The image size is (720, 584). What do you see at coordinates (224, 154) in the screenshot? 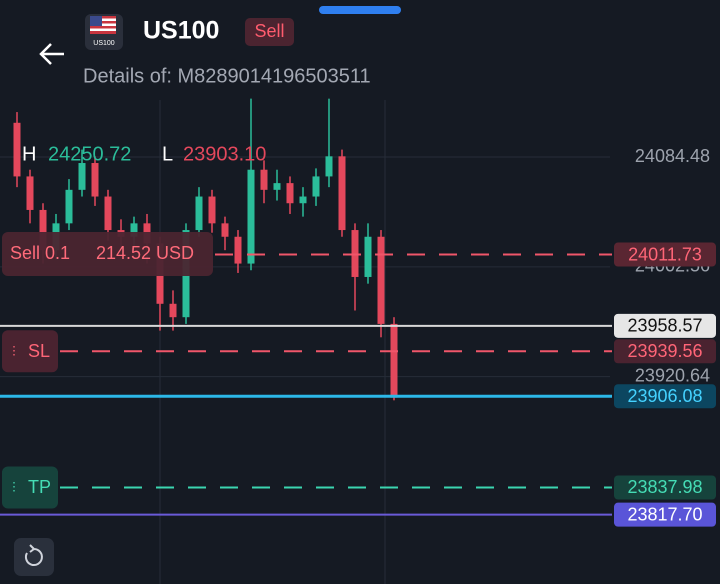
I see `low-value: 23903.10` at bounding box center [224, 154].